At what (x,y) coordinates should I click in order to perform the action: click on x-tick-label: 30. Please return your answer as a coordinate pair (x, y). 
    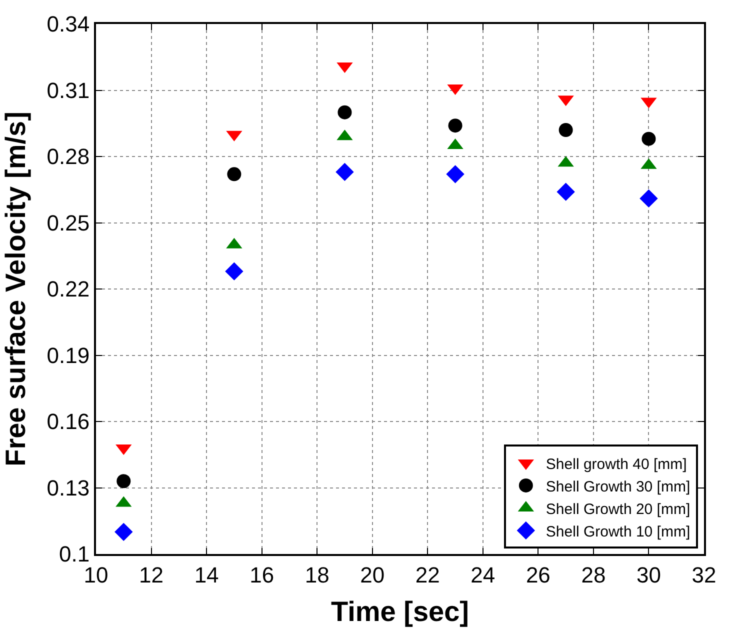
    Looking at the image, I should click on (648, 575).